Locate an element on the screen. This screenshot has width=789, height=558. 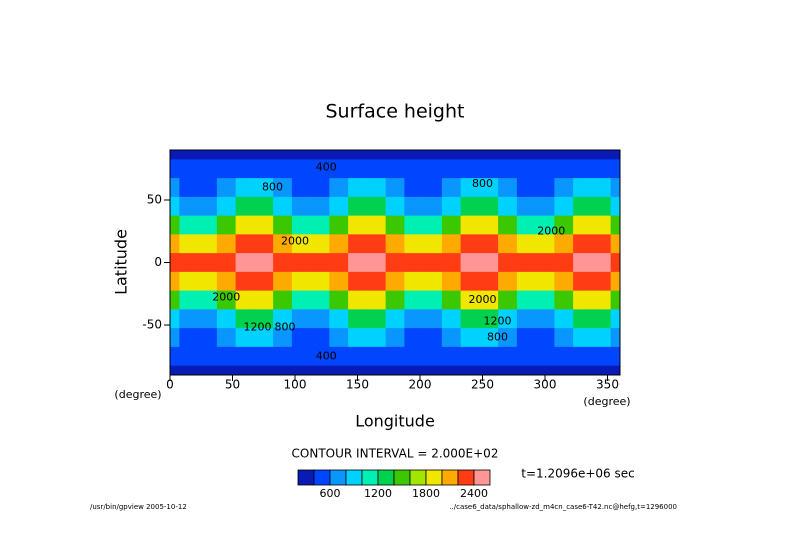
x-tick-label: 50 is located at coordinates (232, 385).